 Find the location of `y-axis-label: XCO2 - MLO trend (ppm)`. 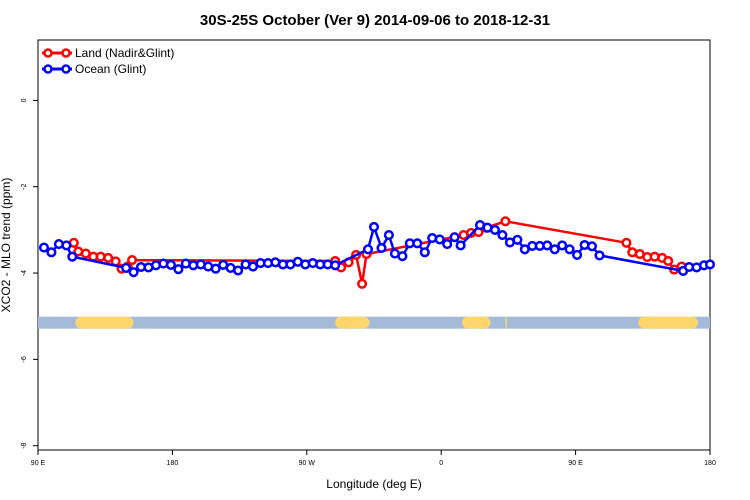

y-axis-label: XCO2 - MLO trend (ppm) is located at coordinates (6, 245).